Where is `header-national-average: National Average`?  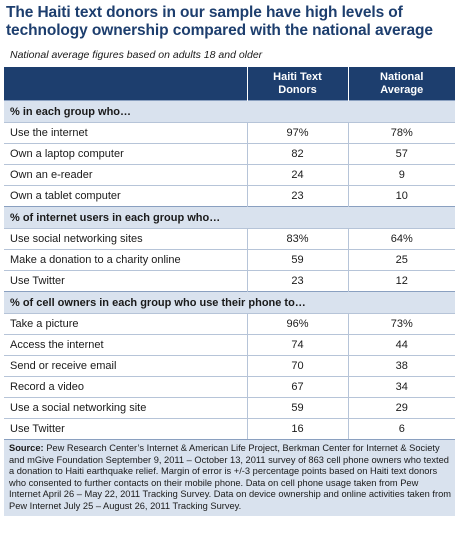 header-national-average: National Average is located at coordinates (401, 84).